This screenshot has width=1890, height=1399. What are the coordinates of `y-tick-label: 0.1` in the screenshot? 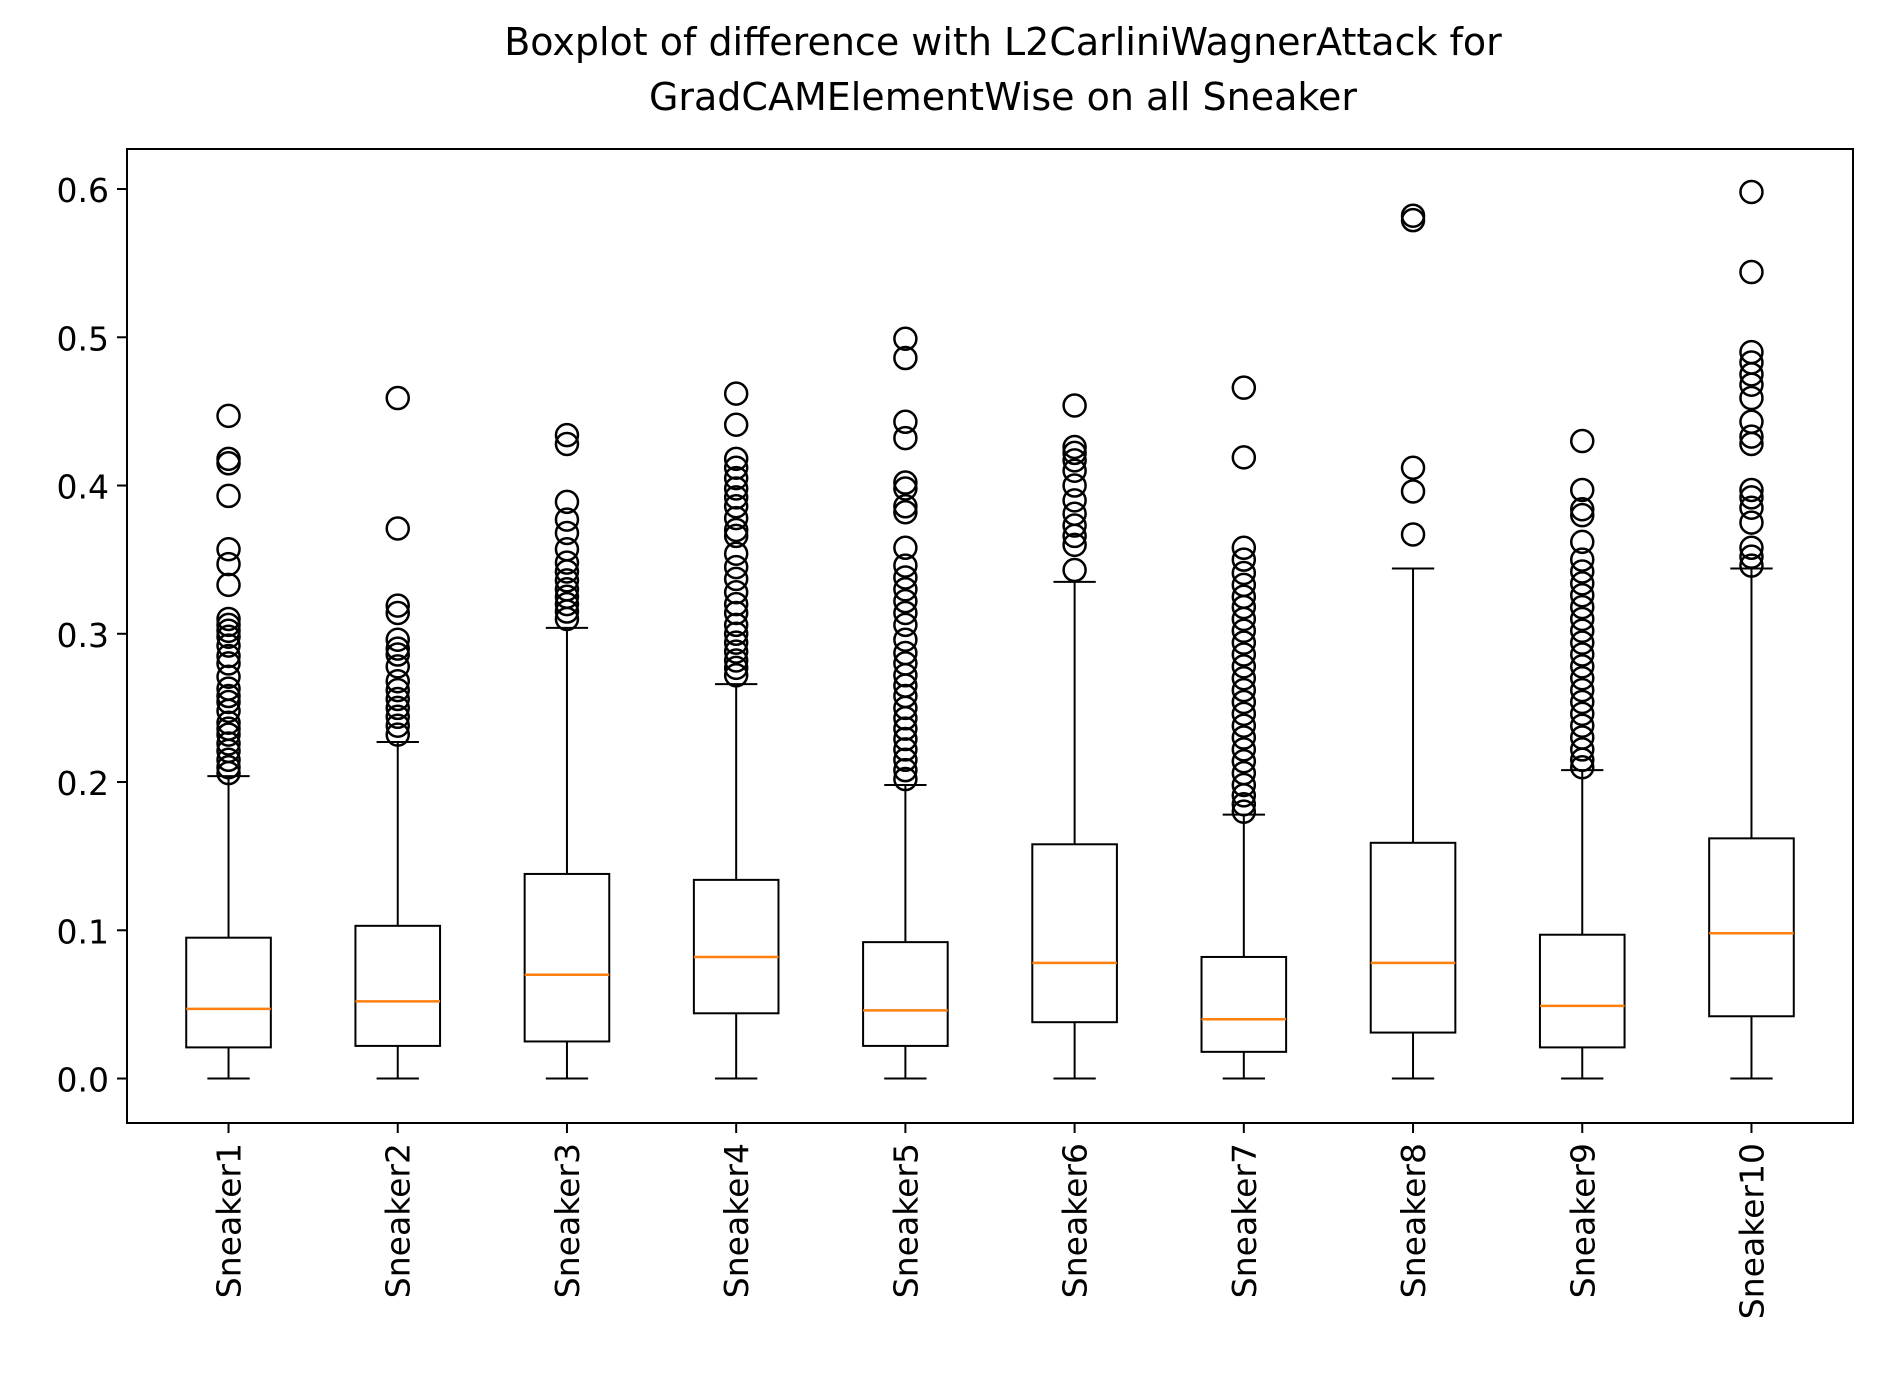 It's located at (83, 931).